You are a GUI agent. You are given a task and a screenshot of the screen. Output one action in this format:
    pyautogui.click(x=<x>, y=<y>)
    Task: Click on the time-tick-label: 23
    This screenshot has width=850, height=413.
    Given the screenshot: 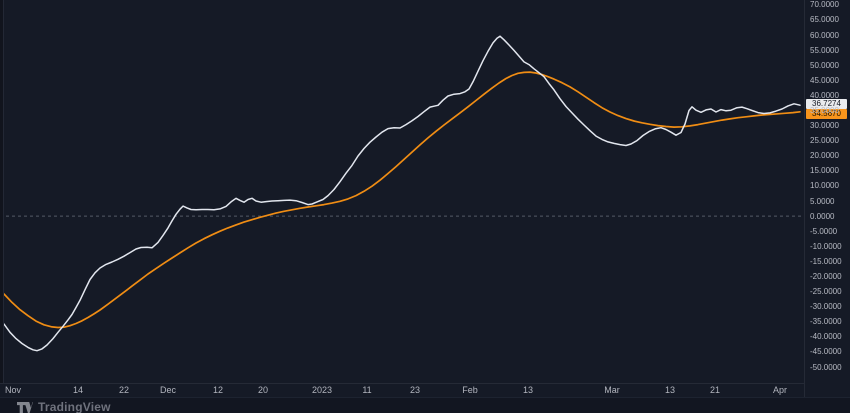 What is the action you would take?
    pyautogui.click(x=414, y=390)
    